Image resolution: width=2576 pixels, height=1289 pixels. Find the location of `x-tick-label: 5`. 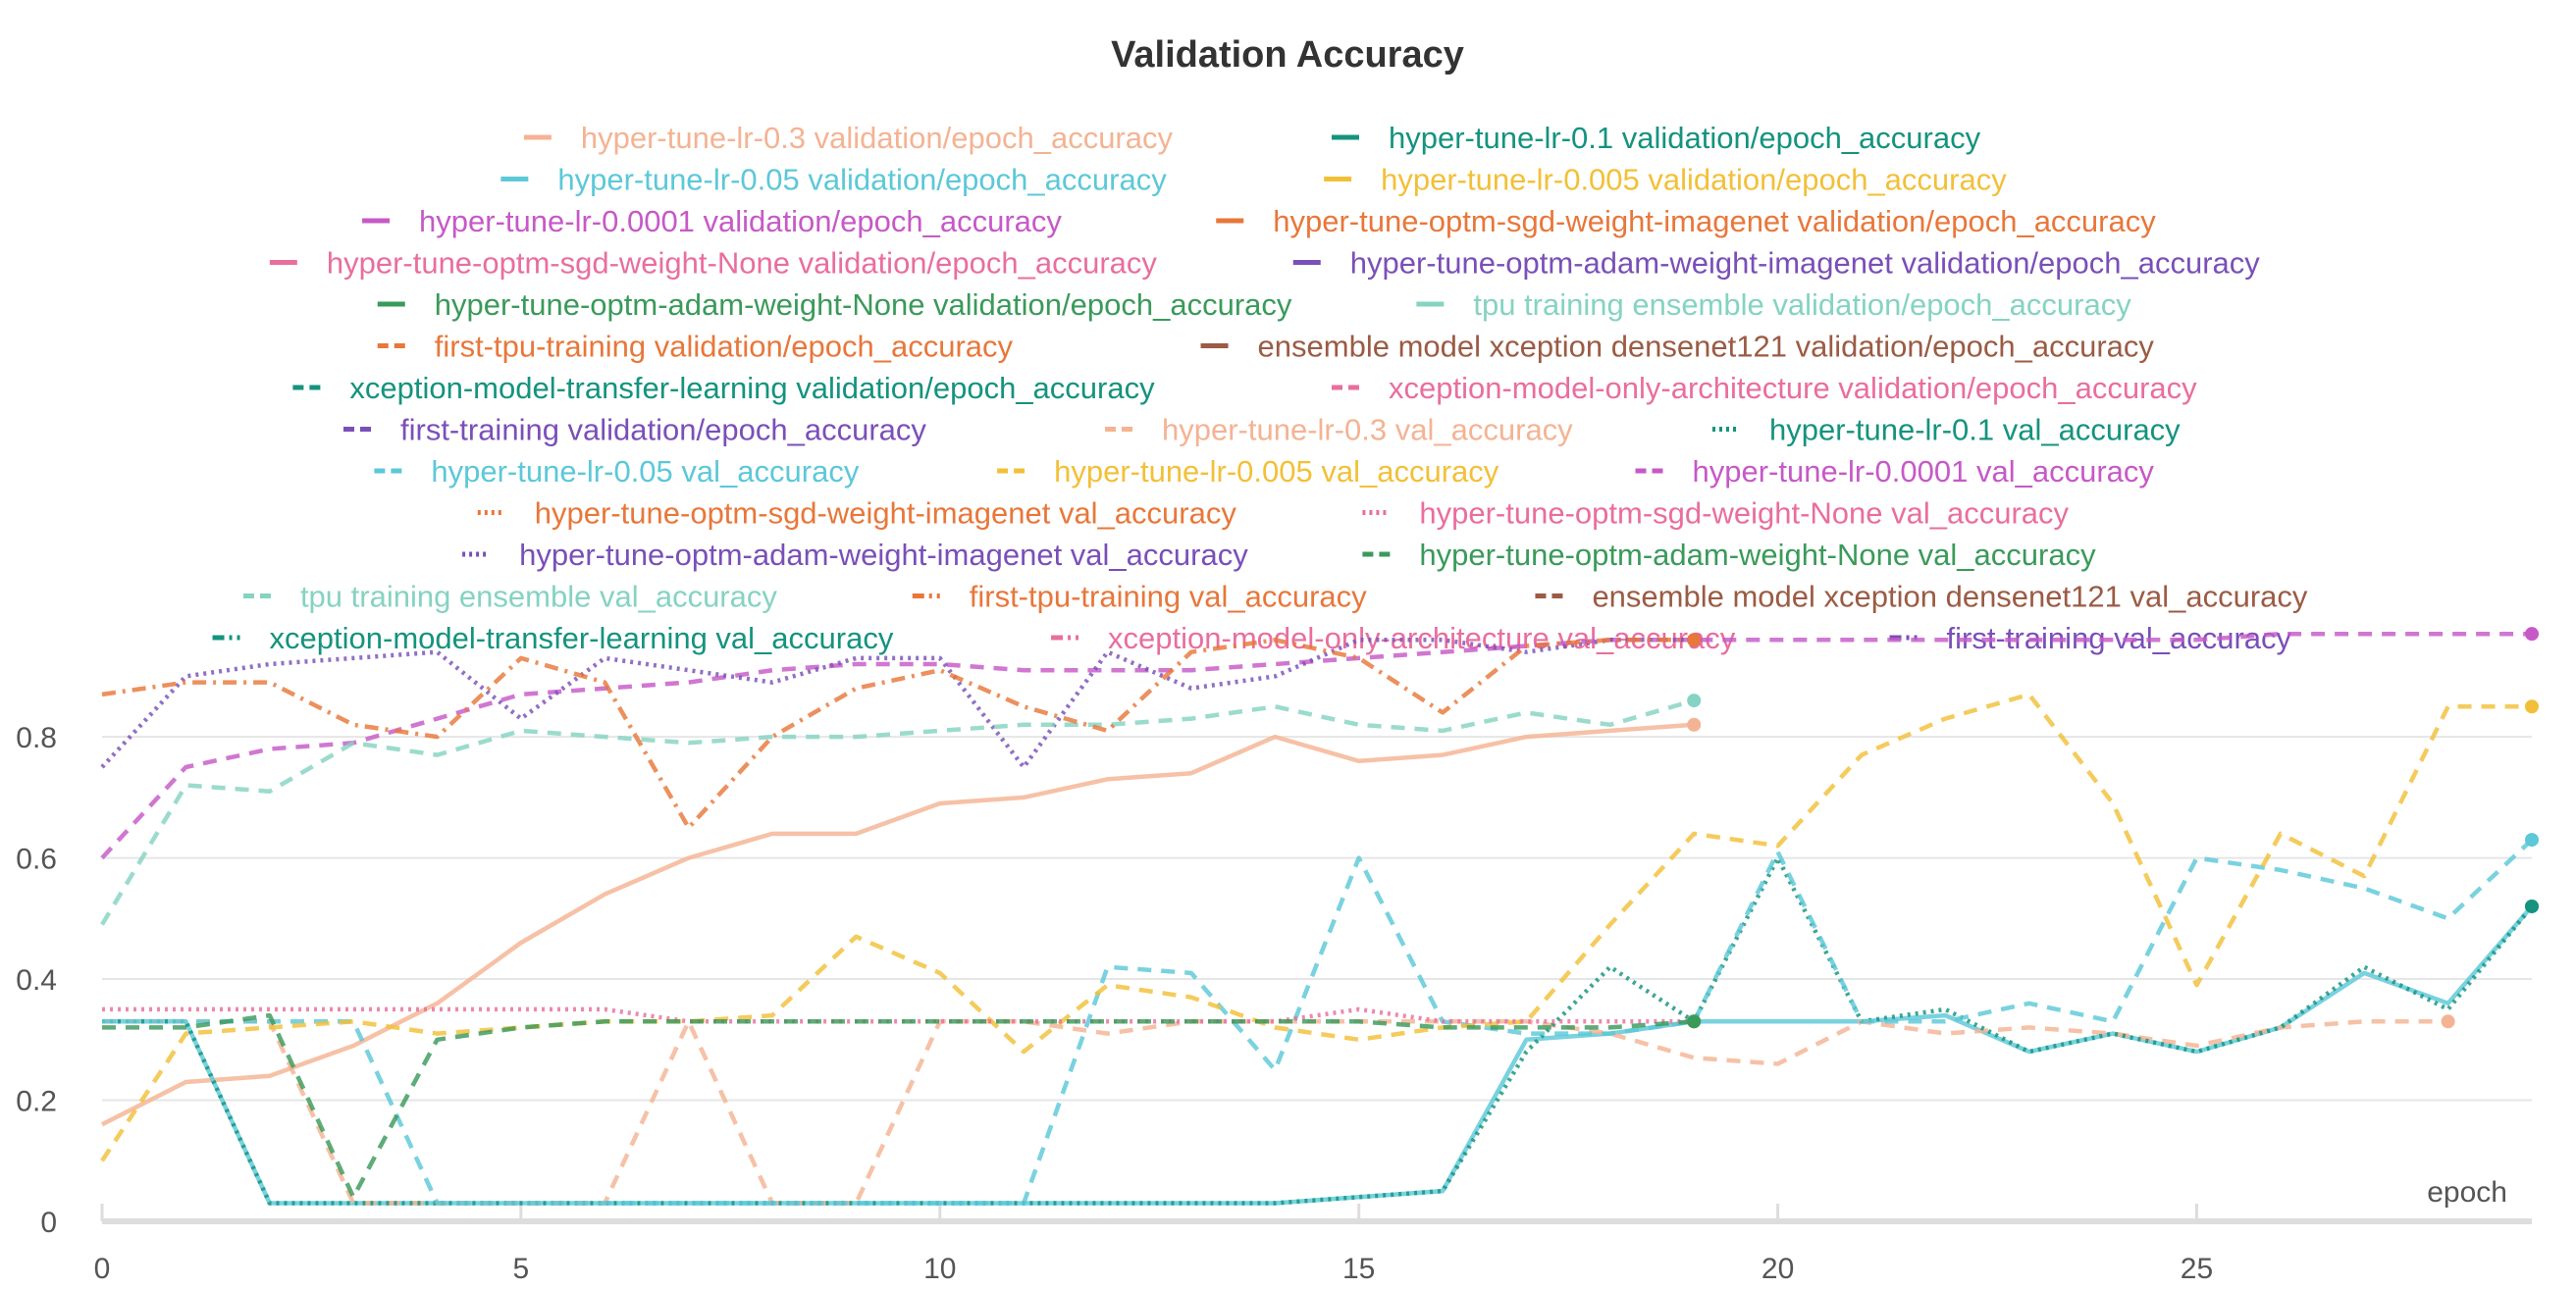

x-tick-label: 5 is located at coordinates (521, 1269).